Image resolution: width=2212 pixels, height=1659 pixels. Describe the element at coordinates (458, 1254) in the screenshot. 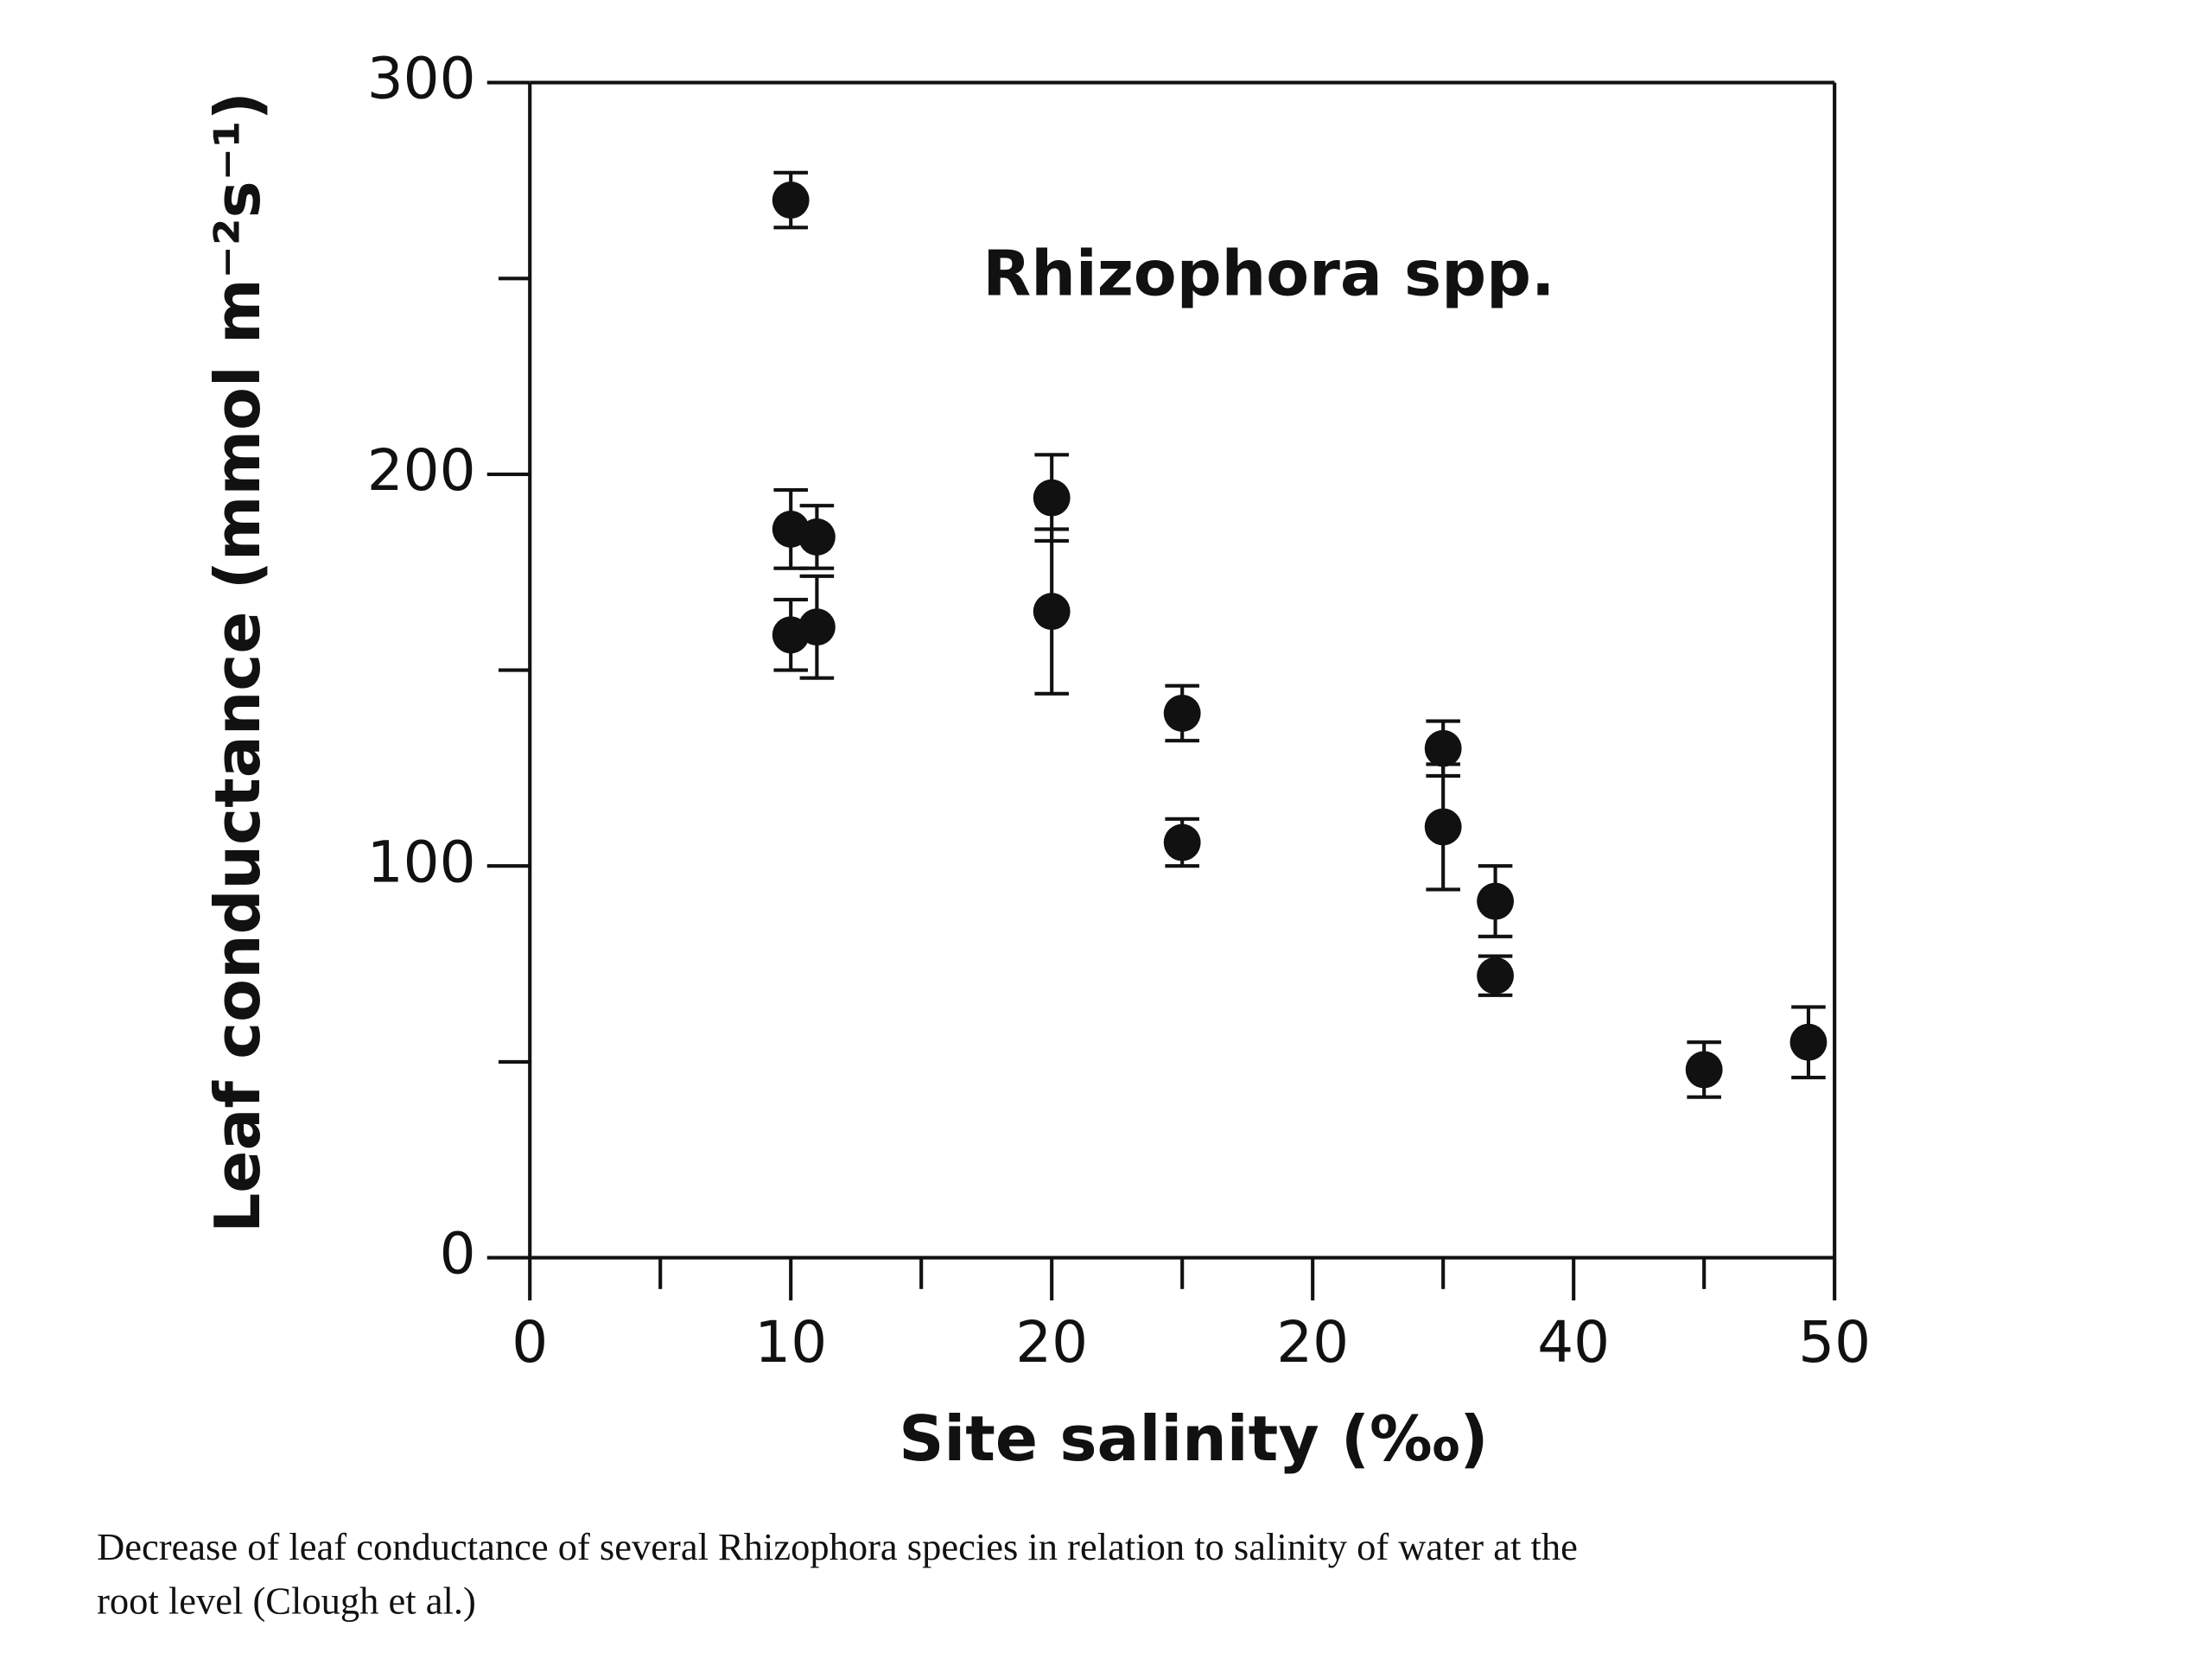

I see `y-tick-label: 0` at that location.